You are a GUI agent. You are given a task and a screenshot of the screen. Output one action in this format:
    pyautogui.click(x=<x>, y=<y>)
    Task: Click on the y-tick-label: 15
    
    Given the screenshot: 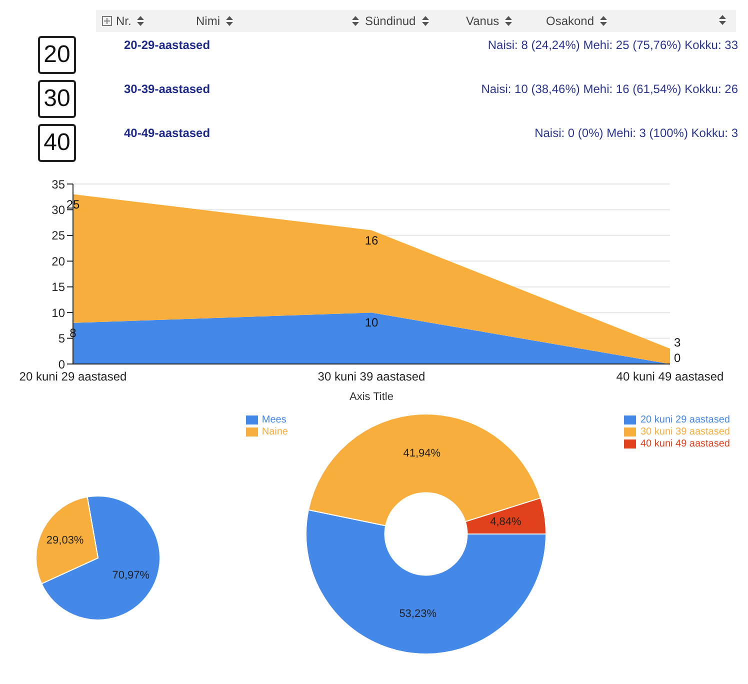 What is the action you would take?
    pyautogui.click(x=59, y=287)
    